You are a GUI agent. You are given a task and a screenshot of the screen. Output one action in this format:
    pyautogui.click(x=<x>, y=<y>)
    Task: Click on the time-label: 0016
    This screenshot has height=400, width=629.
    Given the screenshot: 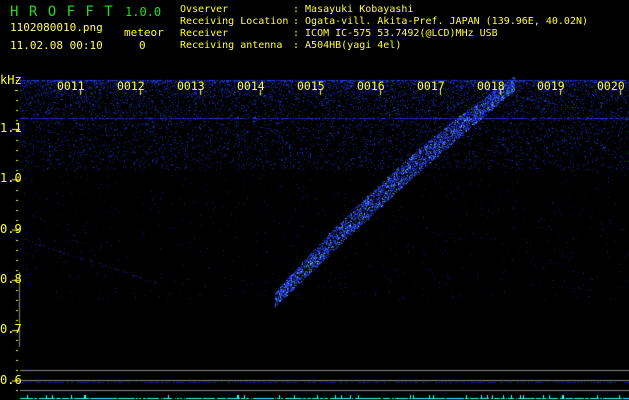 What is the action you would take?
    pyautogui.click(x=371, y=86)
    